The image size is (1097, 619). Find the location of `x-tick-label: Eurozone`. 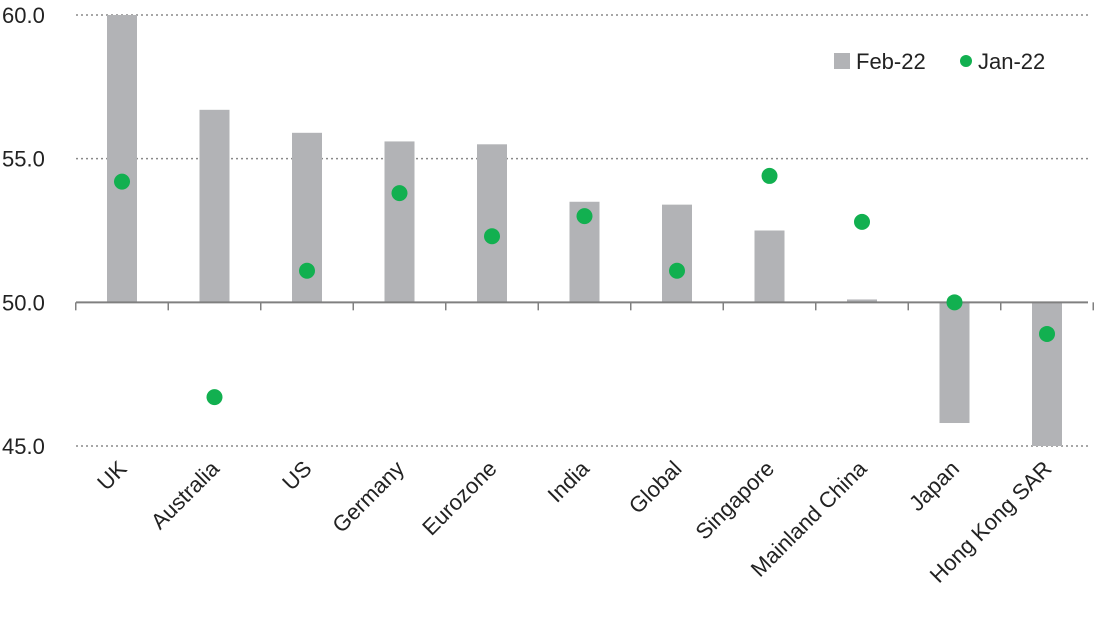

x-tick-label: Eurozone is located at coordinates (459, 498).